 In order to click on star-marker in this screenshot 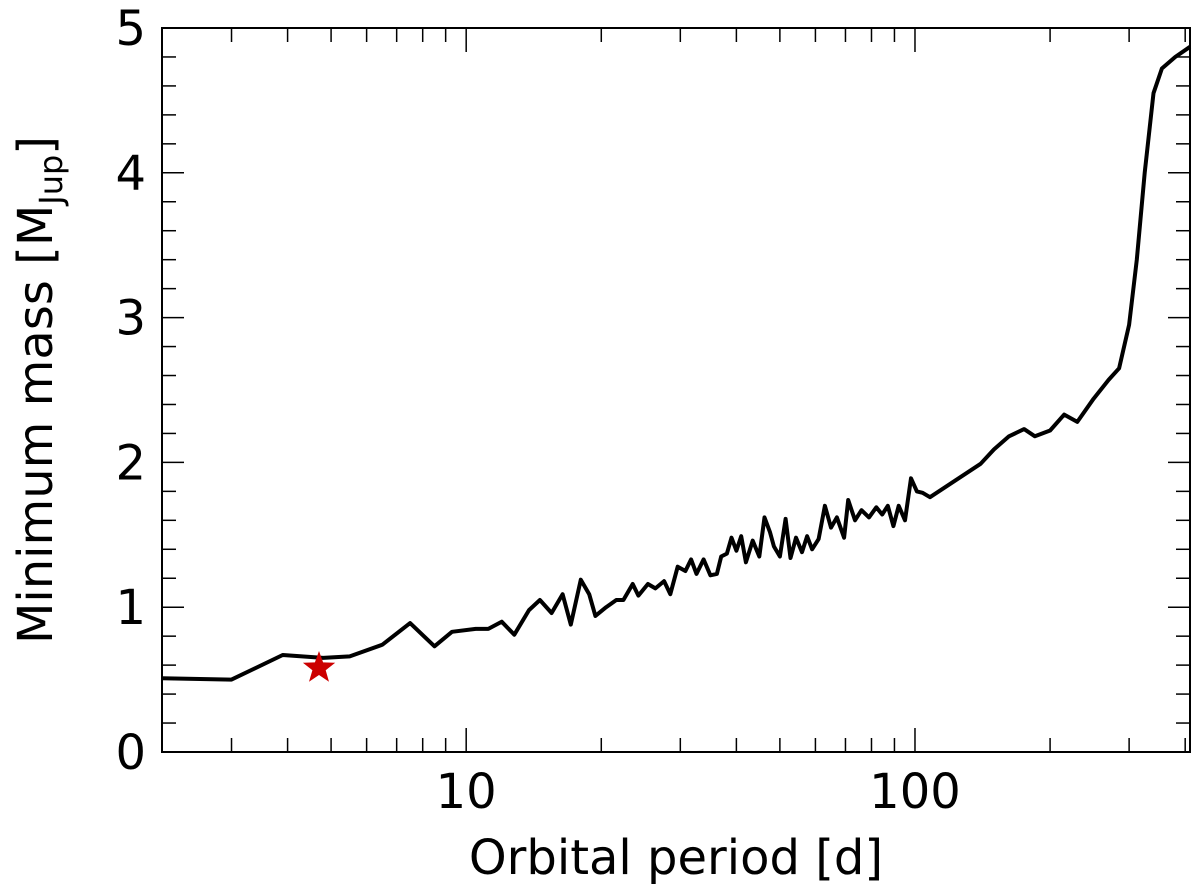, I will do `click(319, 666)`.